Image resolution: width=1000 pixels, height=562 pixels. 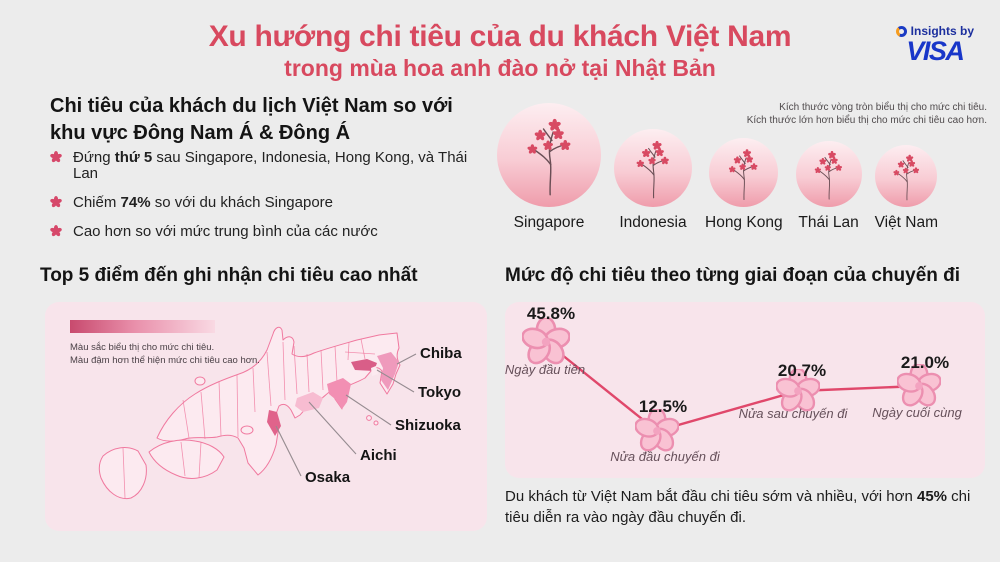 What do you see at coordinates (549, 222) in the screenshot?
I see `bubble-label: Singapore` at bounding box center [549, 222].